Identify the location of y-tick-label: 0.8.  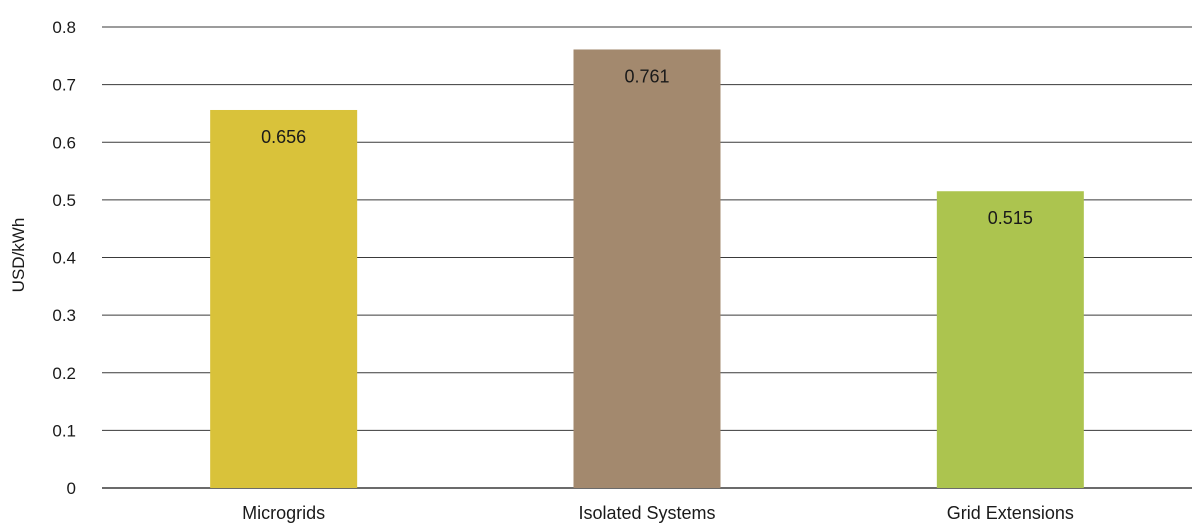
(64, 27).